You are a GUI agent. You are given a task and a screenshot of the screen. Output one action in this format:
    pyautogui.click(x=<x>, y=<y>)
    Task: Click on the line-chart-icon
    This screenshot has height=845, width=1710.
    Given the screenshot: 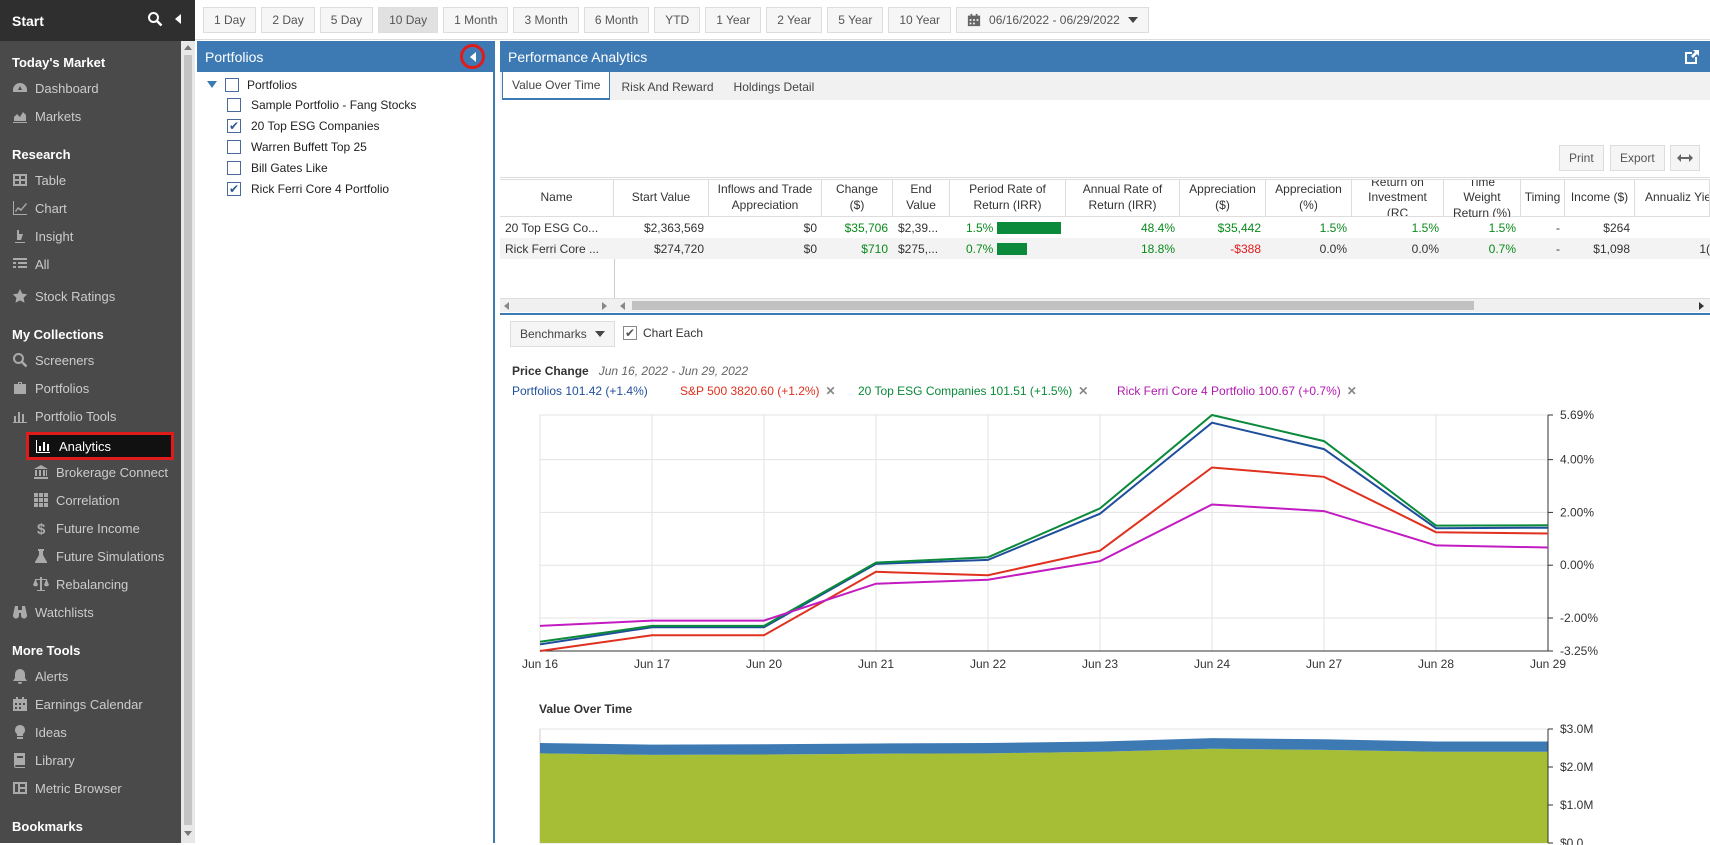 What is the action you would take?
    pyautogui.click(x=20, y=208)
    